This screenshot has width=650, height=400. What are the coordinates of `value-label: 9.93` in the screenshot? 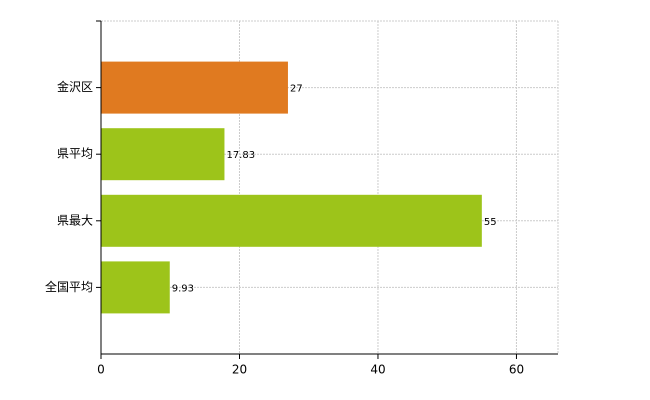 It's located at (183, 288).